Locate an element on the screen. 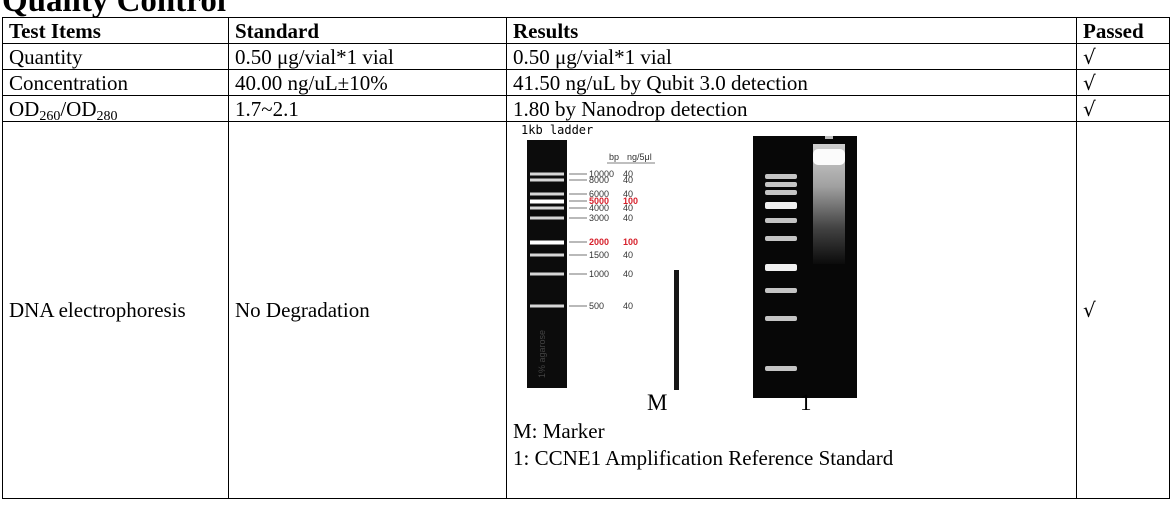 The image size is (1172, 529). ladder-bp-label: 3000 is located at coordinates (599, 218).